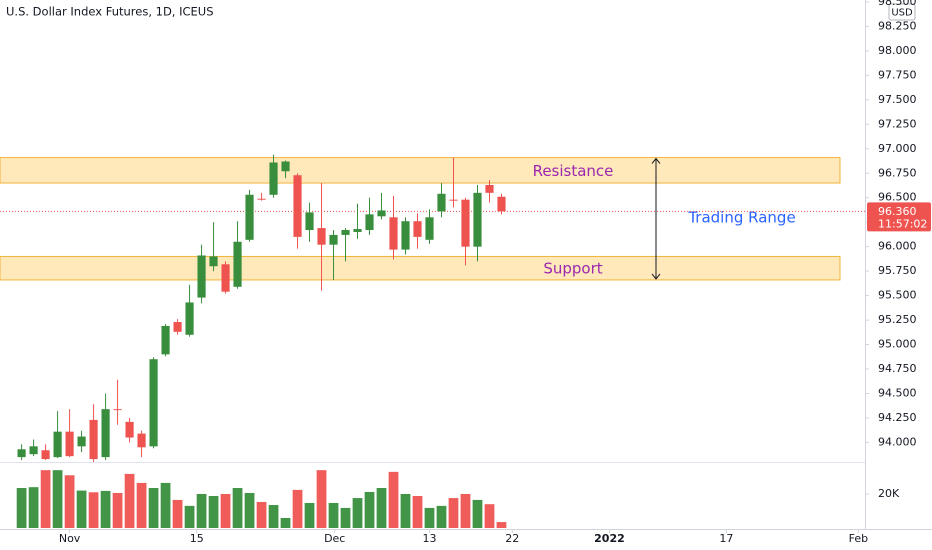 The image size is (932, 550). What do you see at coordinates (858, 538) in the screenshot?
I see `x-tick-label: Feb` at bounding box center [858, 538].